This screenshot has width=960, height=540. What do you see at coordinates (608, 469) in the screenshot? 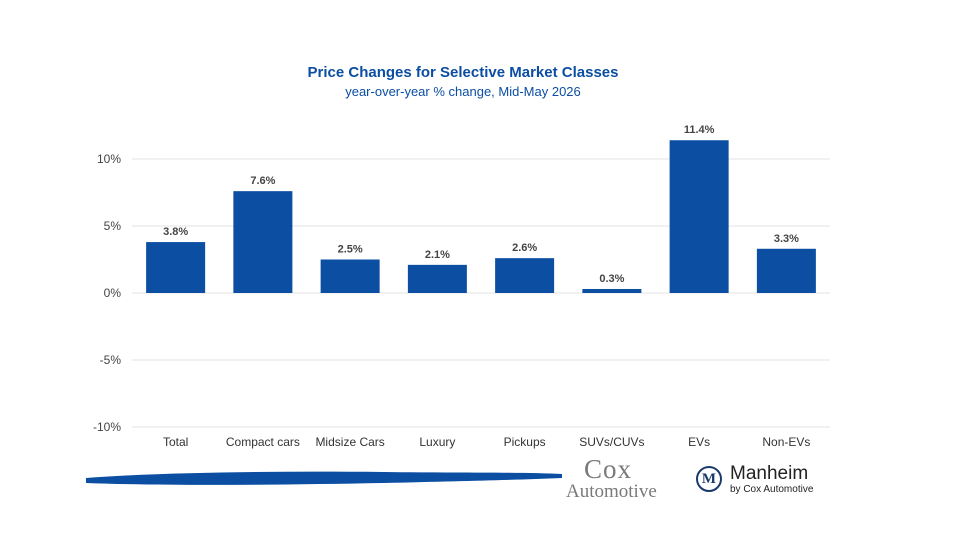
I see `cox-logo-top: Cox` at bounding box center [608, 469].